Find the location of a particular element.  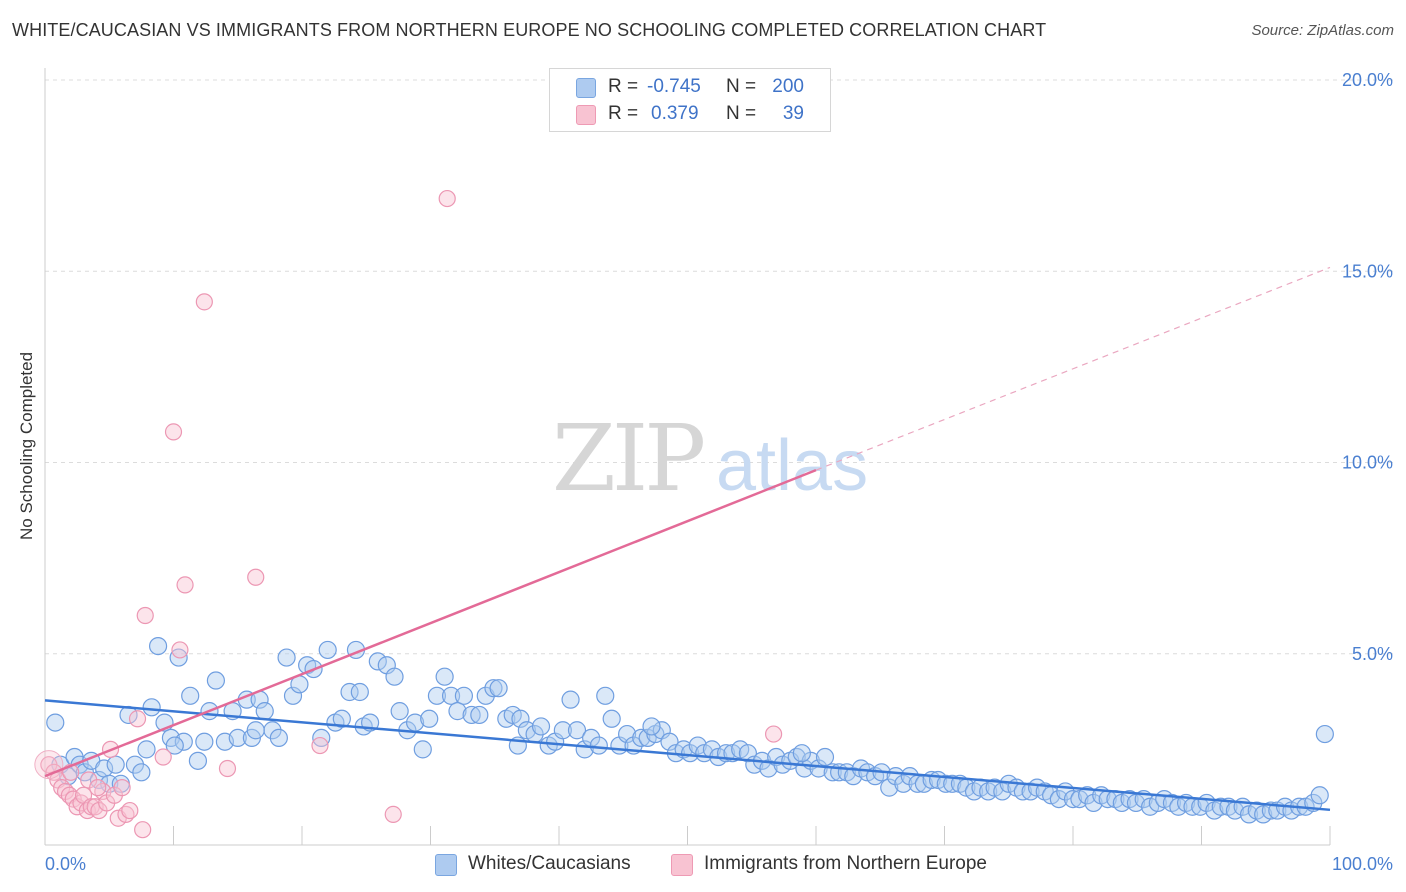

source-label: Source: ZipAtlas.com is located at coordinates (1322, 30).